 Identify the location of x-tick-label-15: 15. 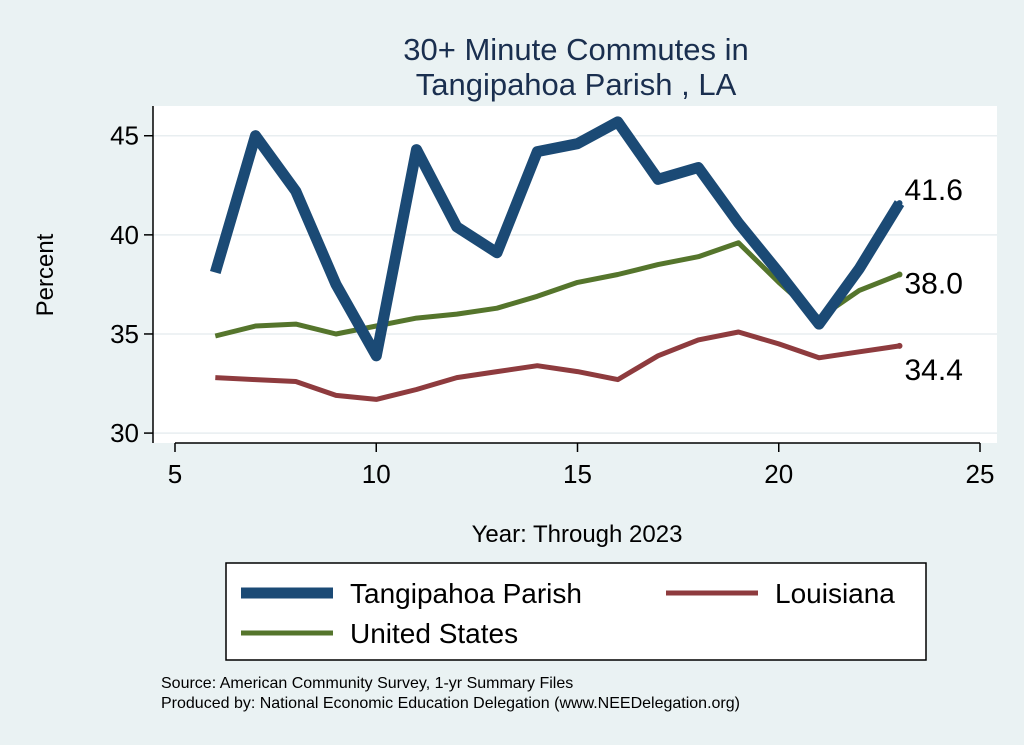
(577, 474).